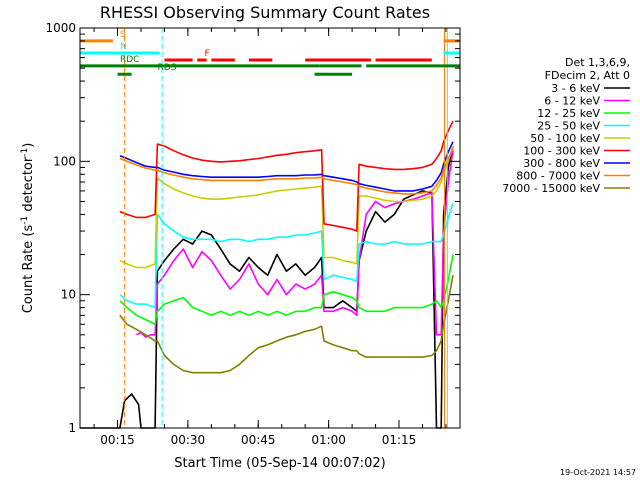  What do you see at coordinates (572, 101) in the screenshot?
I see `legend-label-1: 6 - 12 keV` at bounding box center [572, 101].